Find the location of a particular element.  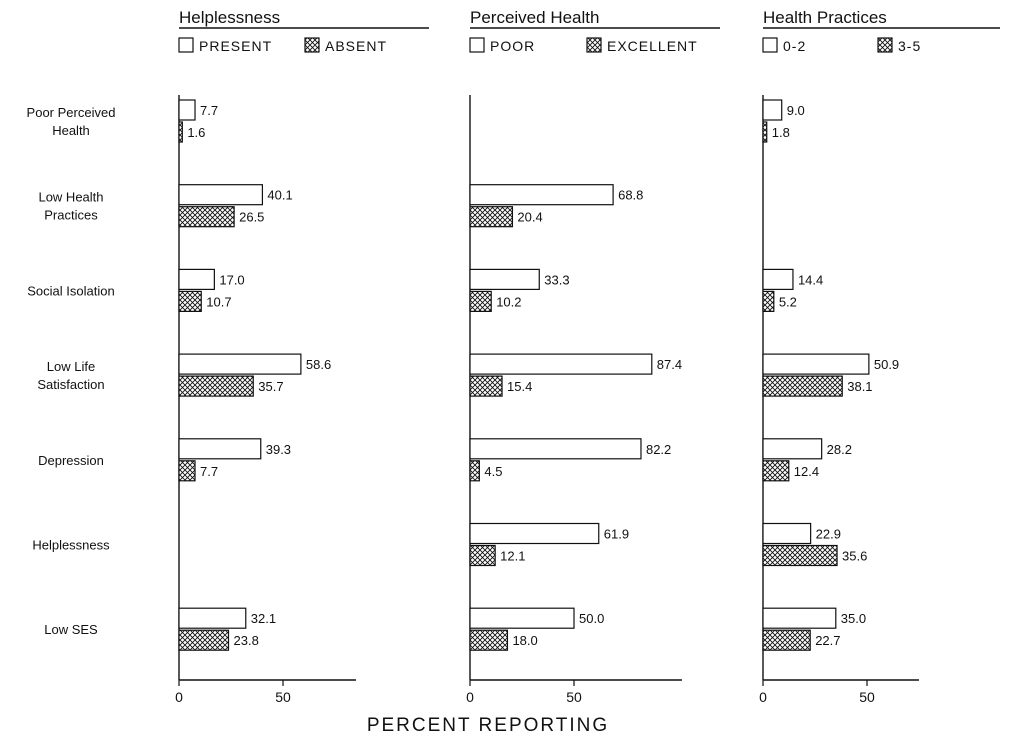

bar-health-practices-3-5-social-isolation is located at coordinates (768, 301).